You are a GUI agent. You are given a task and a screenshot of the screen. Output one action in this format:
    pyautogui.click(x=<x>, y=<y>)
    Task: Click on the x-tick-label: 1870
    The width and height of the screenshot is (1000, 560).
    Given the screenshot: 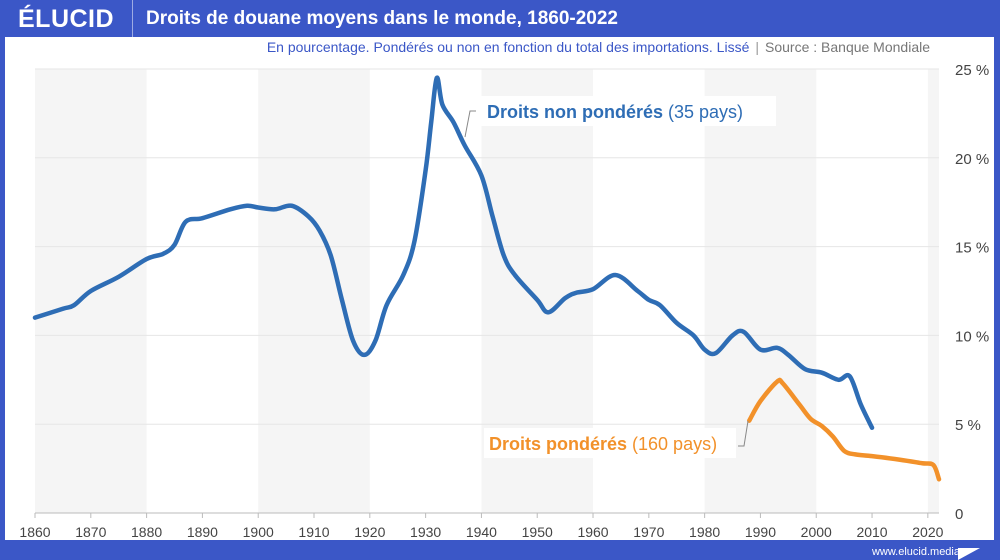 What is the action you would take?
    pyautogui.click(x=90, y=532)
    